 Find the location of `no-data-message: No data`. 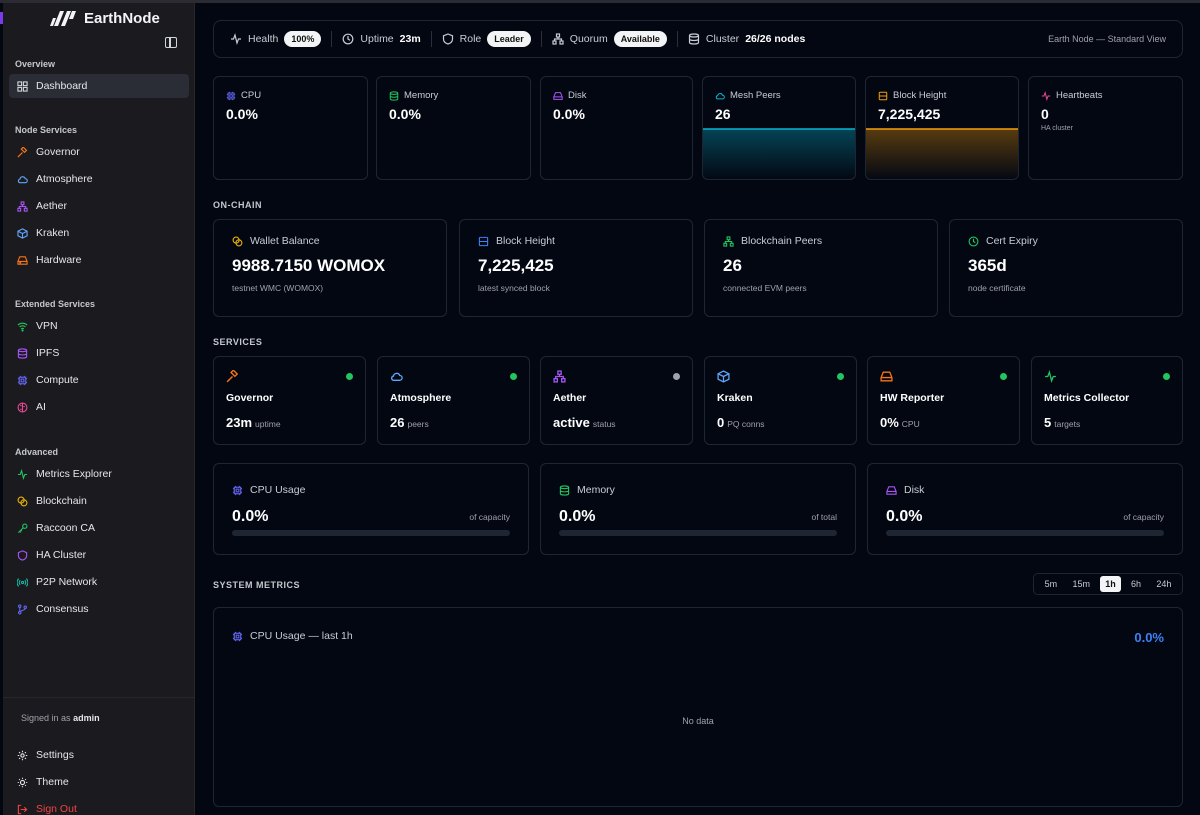

no-data-message: No data is located at coordinates (698, 721).